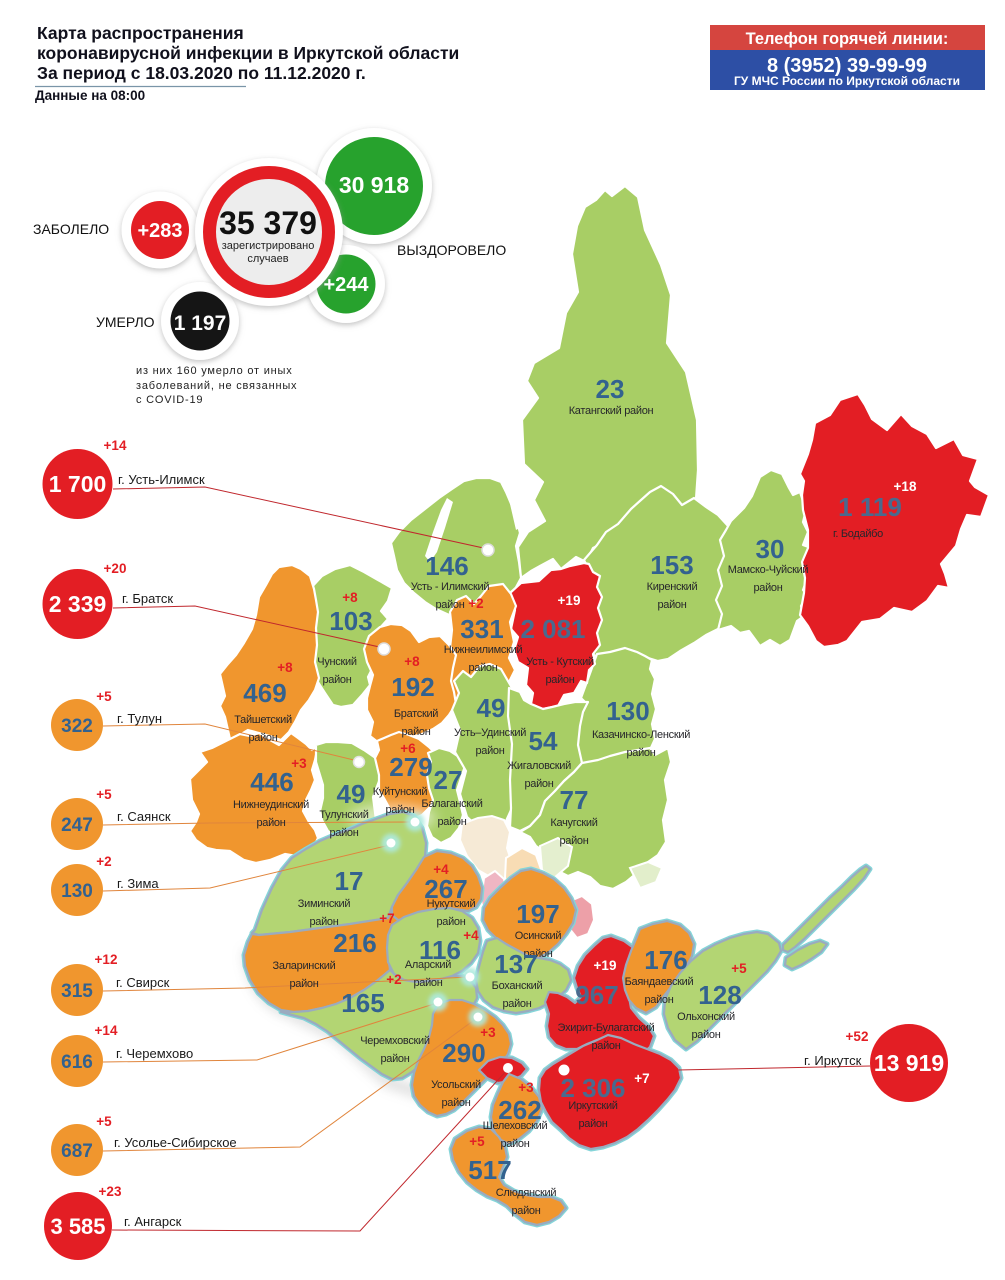 This screenshot has width=1005, height=1280. Describe the element at coordinates (71, 229) in the screenshot. I see `svg-text: ЗАБОЛЕЛО` at that location.